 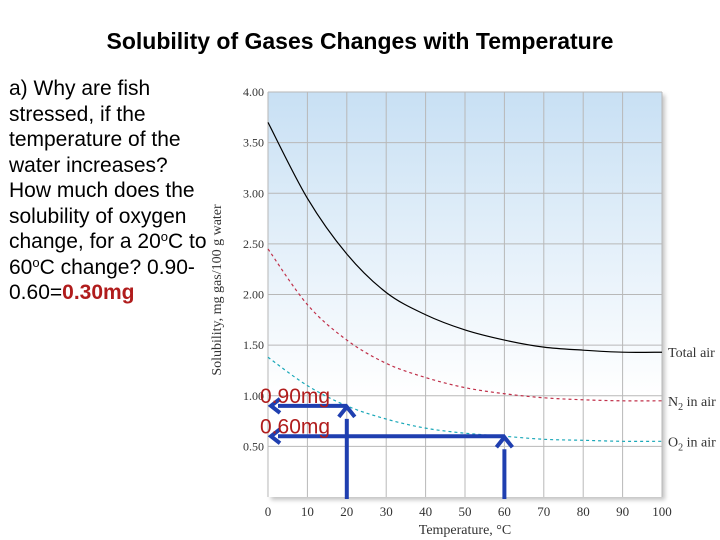 What do you see at coordinates (295, 426) in the screenshot?
I see `value-annotation: 0.60mg` at bounding box center [295, 426].